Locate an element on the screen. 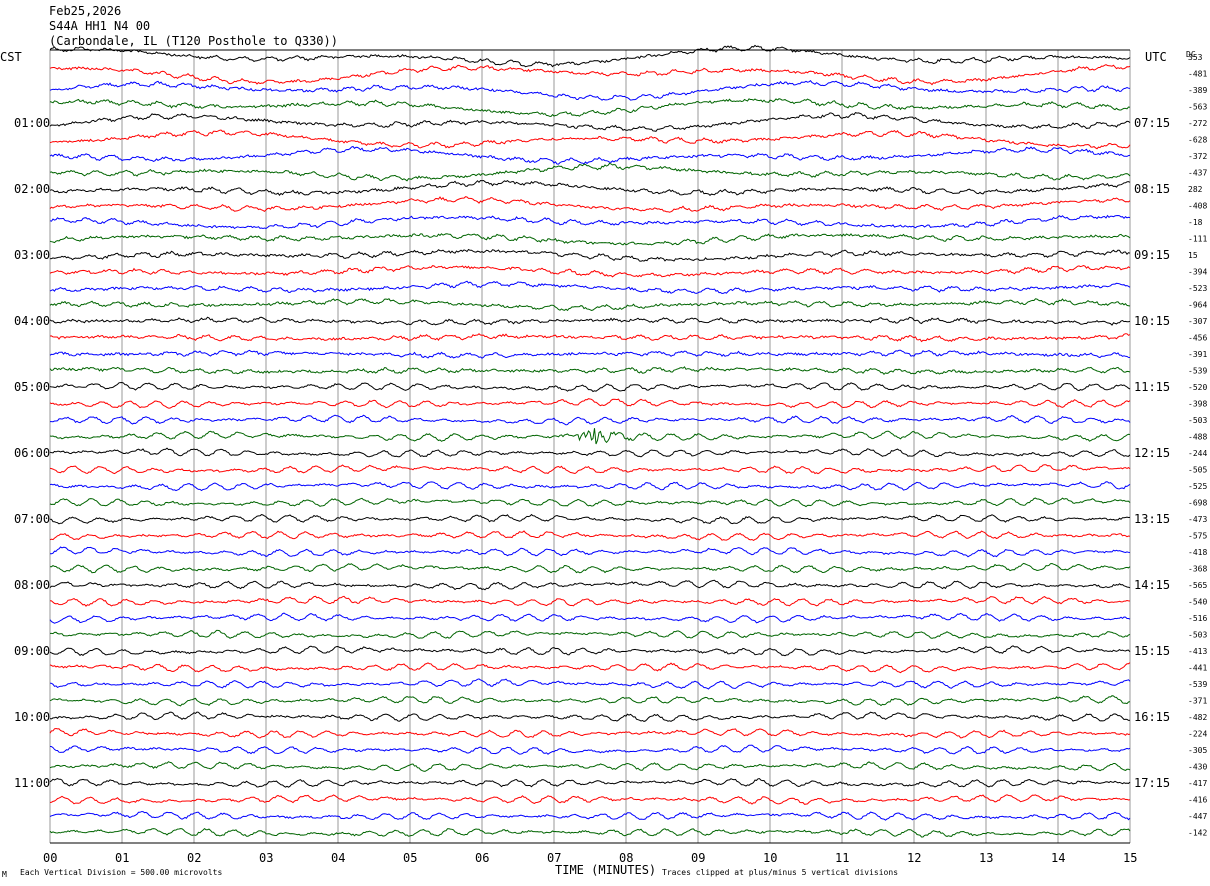 Image resolution: width=1210 pixels, height=886 pixels. left-hour-label: 06:00 is located at coordinates (32, 453).